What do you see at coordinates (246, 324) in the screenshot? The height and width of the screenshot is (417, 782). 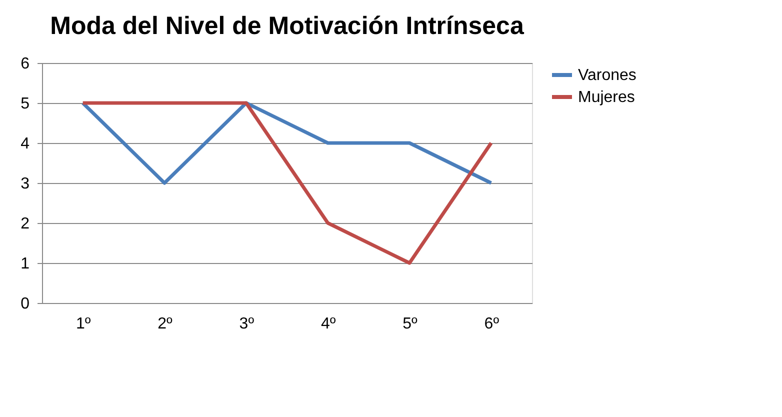 I see `x-tick-label: 3º` at bounding box center [246, 324].